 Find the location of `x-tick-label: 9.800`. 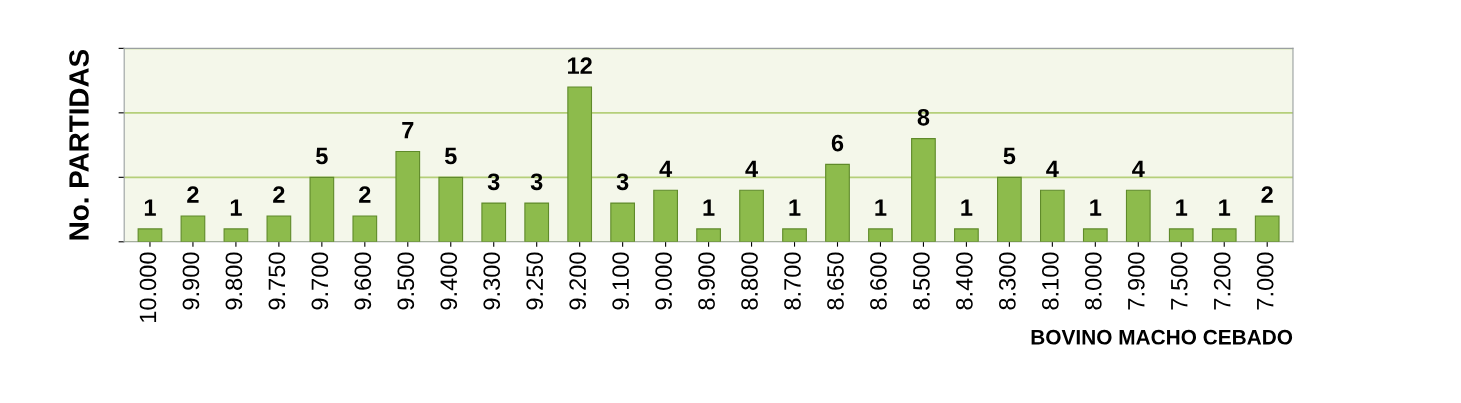

x-tick-label: 9.800 is located at coordinates (234, 281).